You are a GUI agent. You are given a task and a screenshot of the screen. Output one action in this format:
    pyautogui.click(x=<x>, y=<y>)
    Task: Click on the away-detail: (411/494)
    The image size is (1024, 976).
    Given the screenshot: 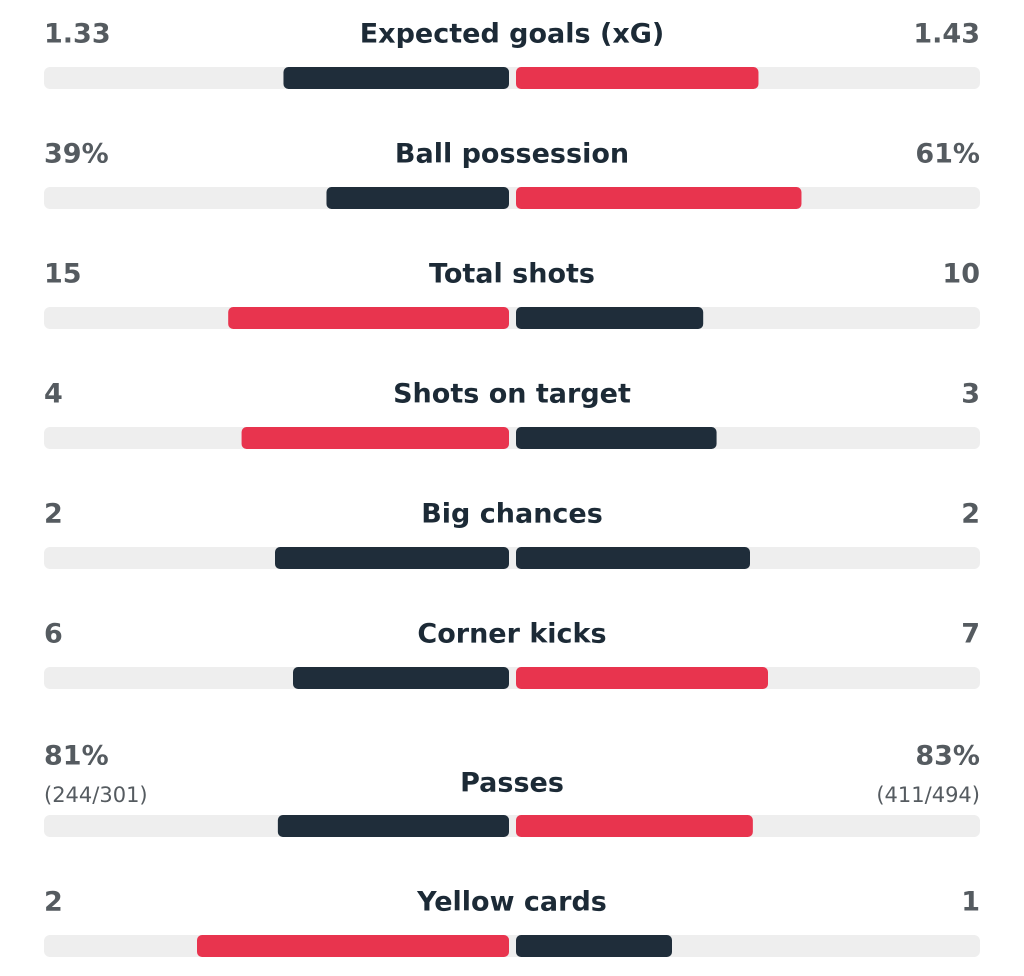 What is the action you would take?
    pyautogui.click(x=928, y=795)
    